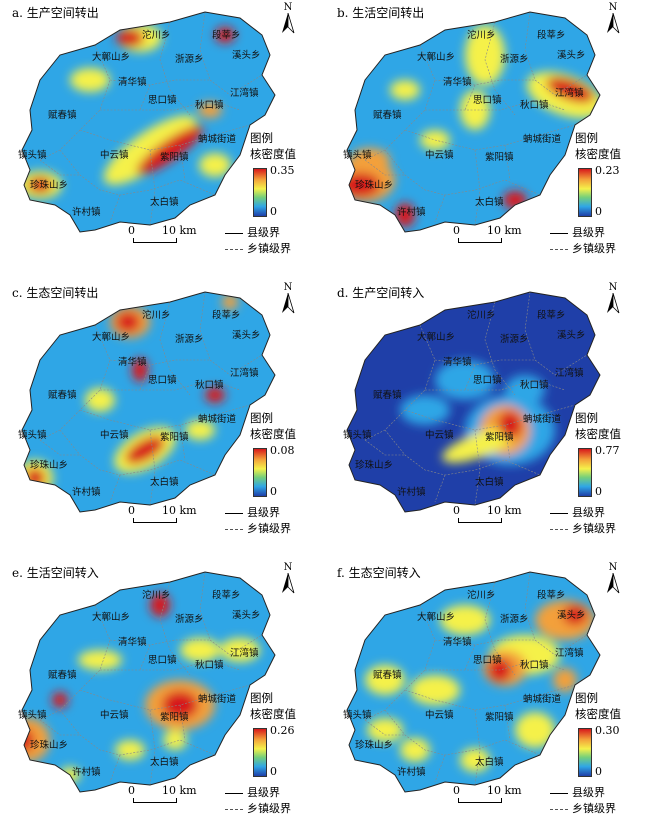  I want to click on town-label: 思口镇, so click(487, 100).